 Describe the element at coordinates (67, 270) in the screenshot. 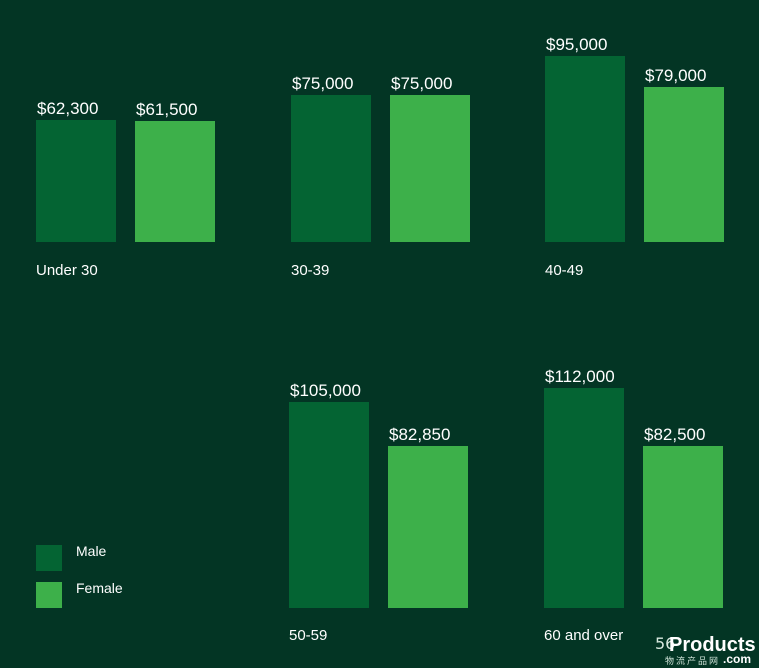

I see `category-label-0: Under 30` at that location.